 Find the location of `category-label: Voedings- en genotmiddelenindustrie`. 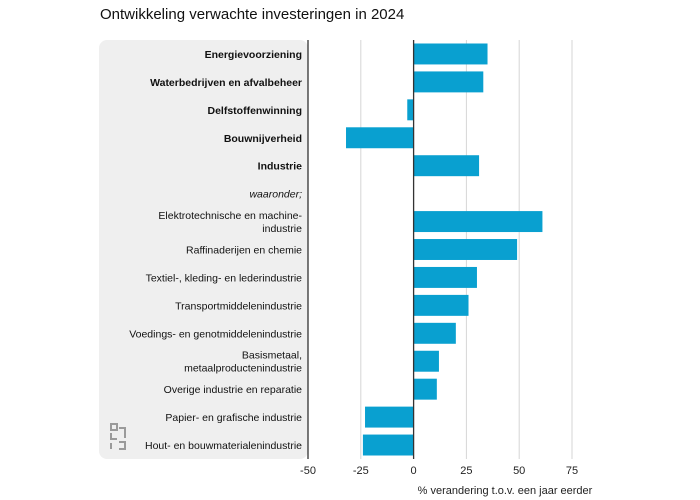

category-label: Voedings- en genotmiddelenindustrie is located at coordinates (215, 334).